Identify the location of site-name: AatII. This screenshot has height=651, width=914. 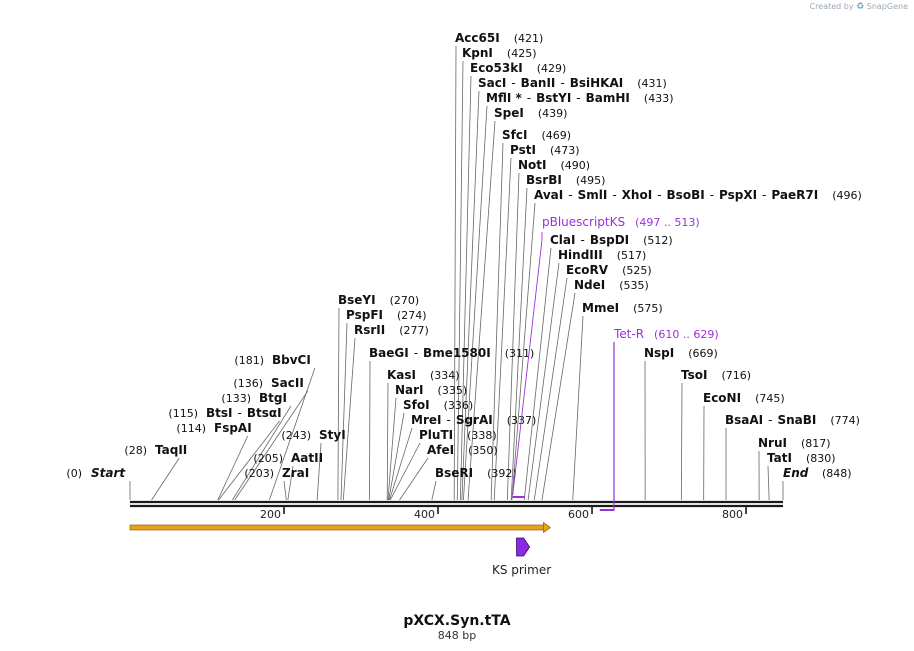
(307, 458).